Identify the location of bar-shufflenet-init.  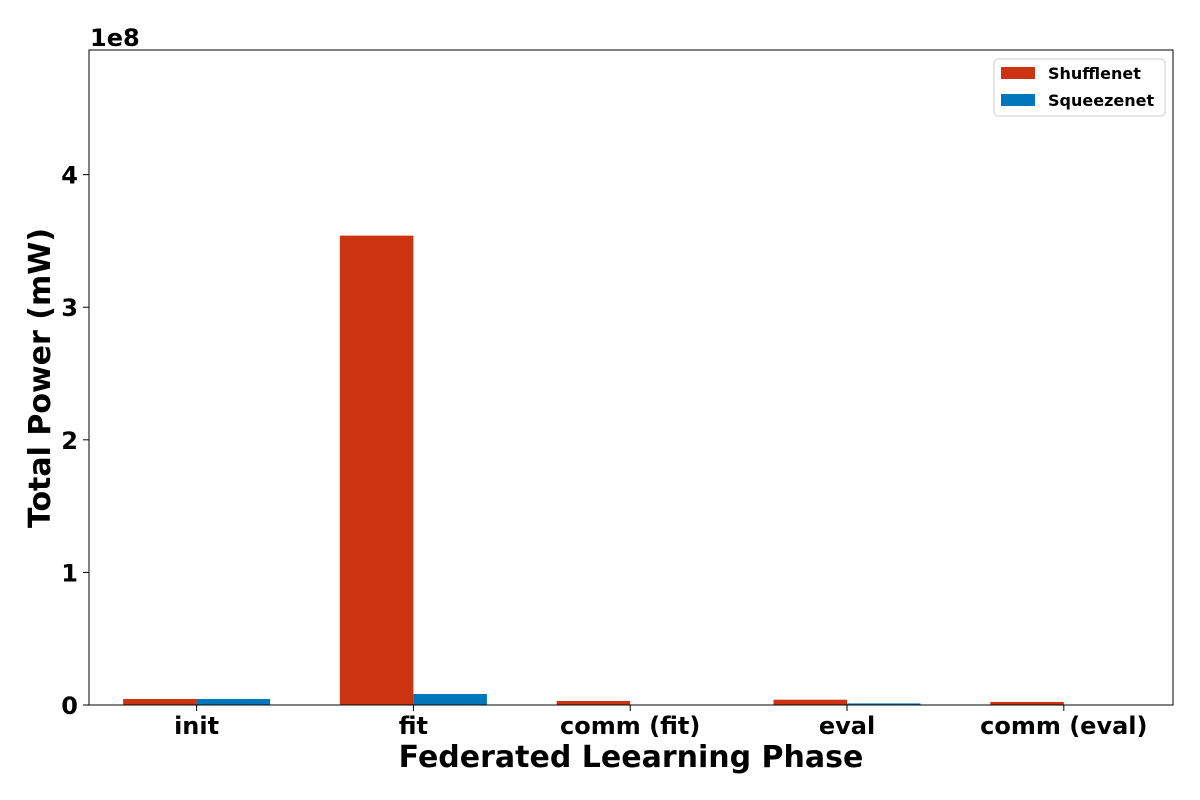
(160, 702).